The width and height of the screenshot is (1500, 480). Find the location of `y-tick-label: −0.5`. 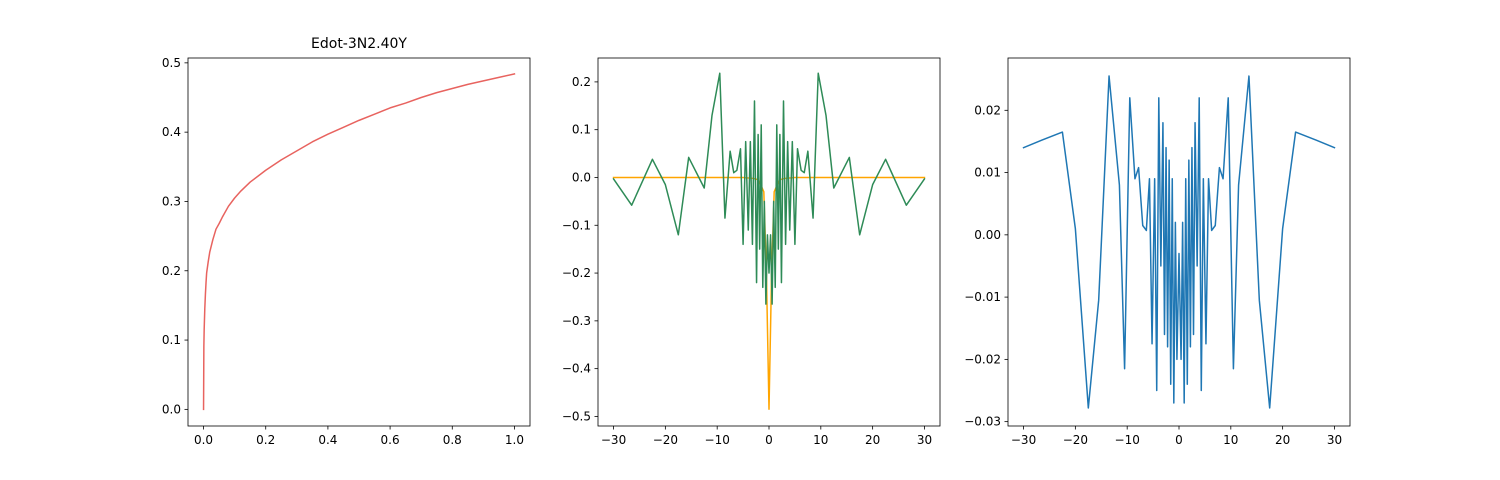

y-tick-label: −0.5 is located at coordinates (576, 416).